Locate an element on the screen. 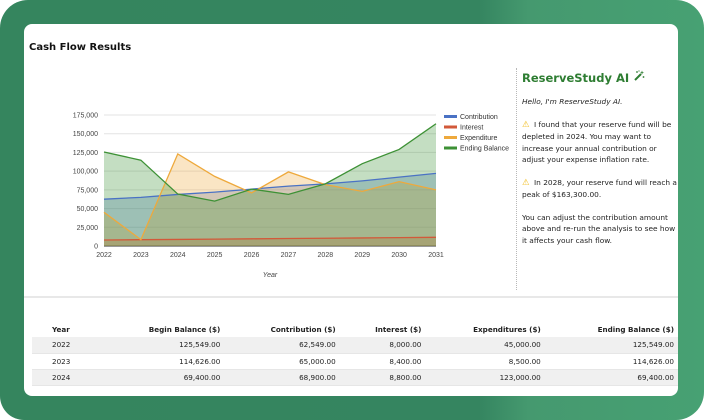 The width and height of the screenshot is (704, 420). y-tick-label: 25,000 is located at coordinates (88, 228).